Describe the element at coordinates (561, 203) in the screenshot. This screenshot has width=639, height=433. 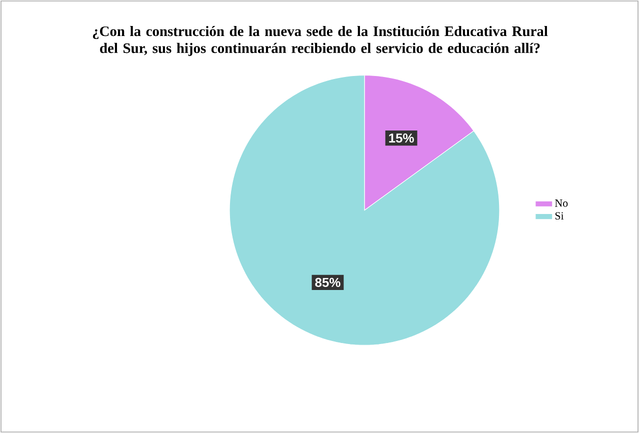
I see `legend-label: No` at that location.